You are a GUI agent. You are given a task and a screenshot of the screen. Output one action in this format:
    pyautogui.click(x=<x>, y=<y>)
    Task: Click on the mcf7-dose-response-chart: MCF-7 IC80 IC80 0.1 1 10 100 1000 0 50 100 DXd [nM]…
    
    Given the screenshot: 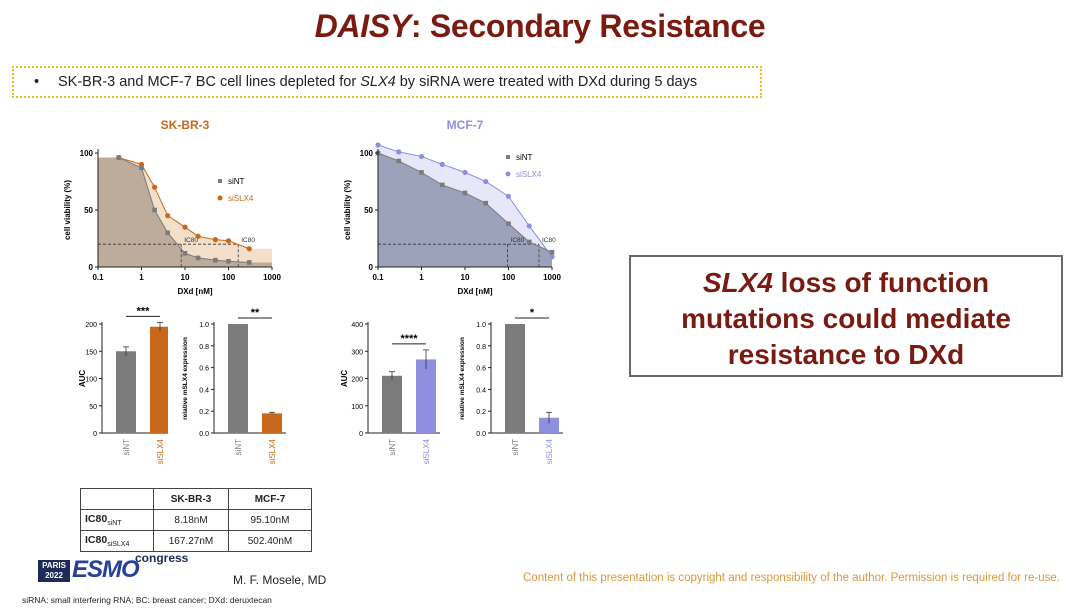 What is the action you would take?
    pyautogui.click(x=452, y=207)
    